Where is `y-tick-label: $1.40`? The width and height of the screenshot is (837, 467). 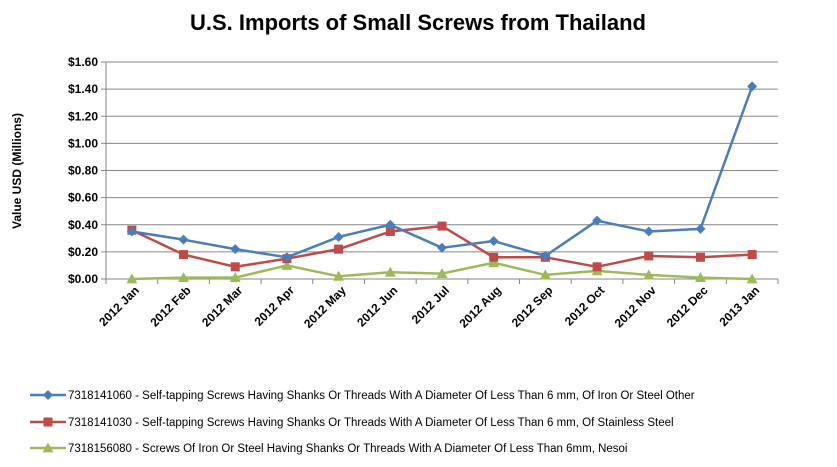
y-tick-label: $1.40 is located at coordinates (83, 89).